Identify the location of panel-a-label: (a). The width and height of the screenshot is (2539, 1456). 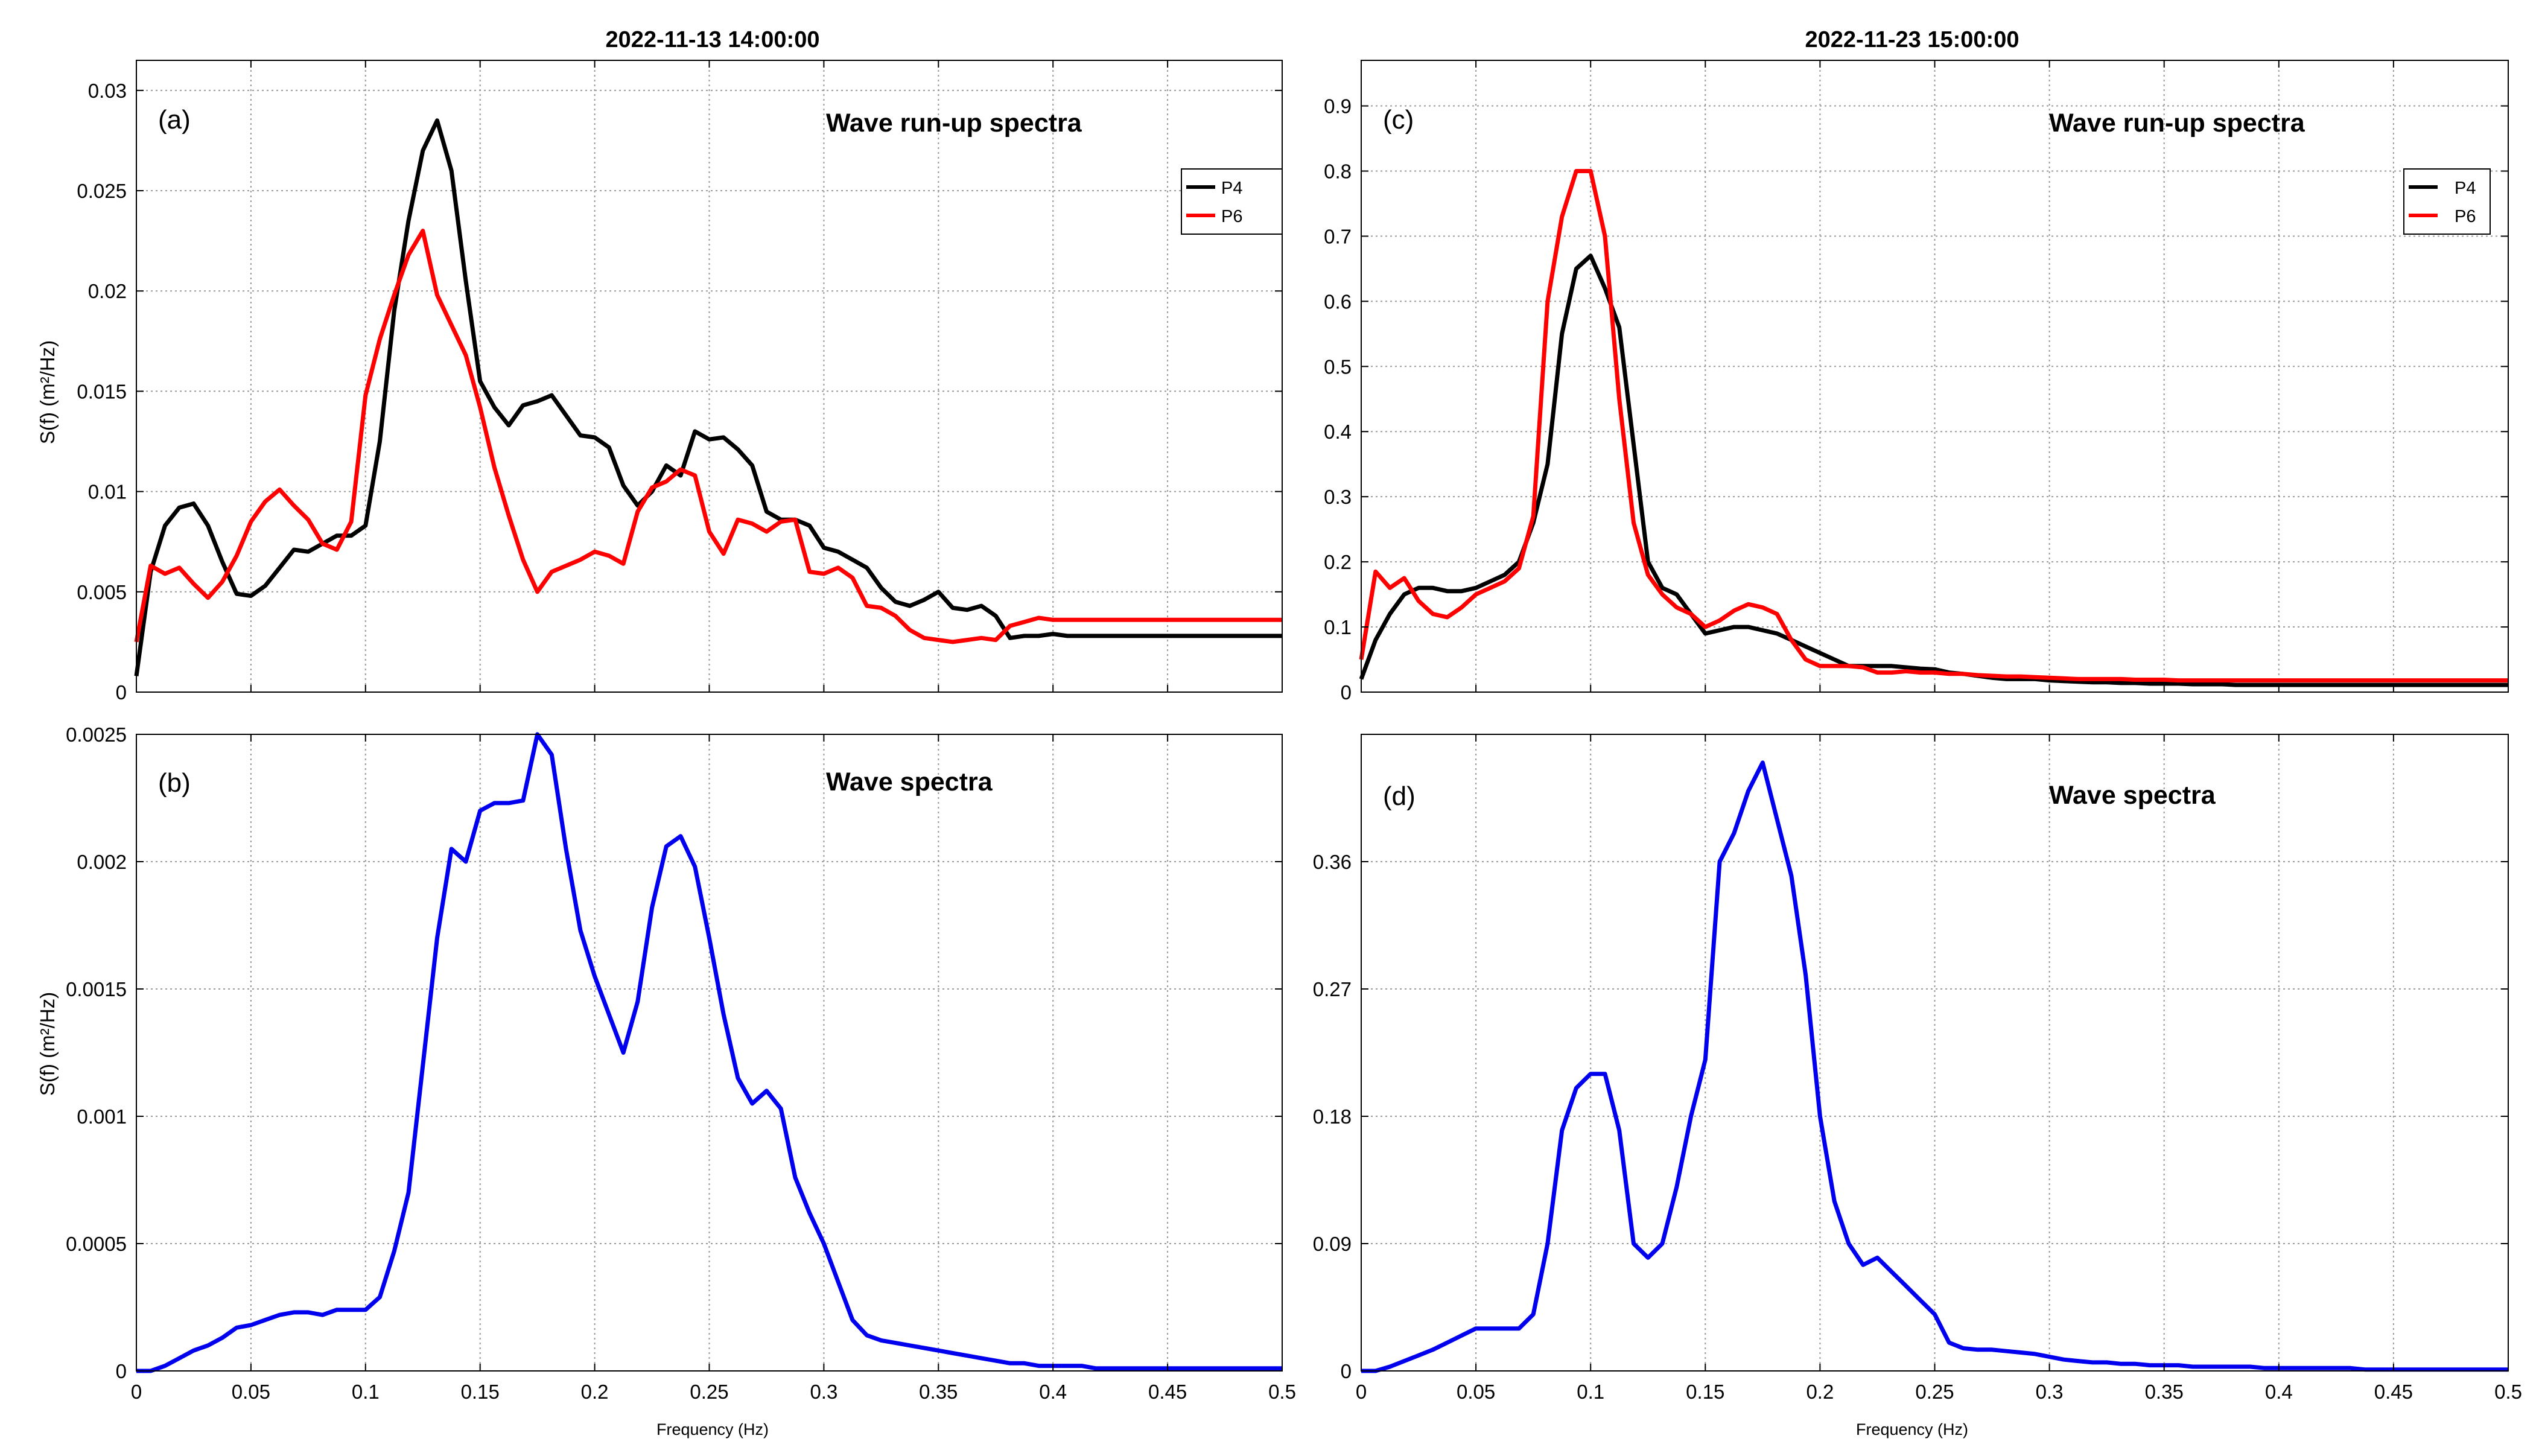
(174, 120).